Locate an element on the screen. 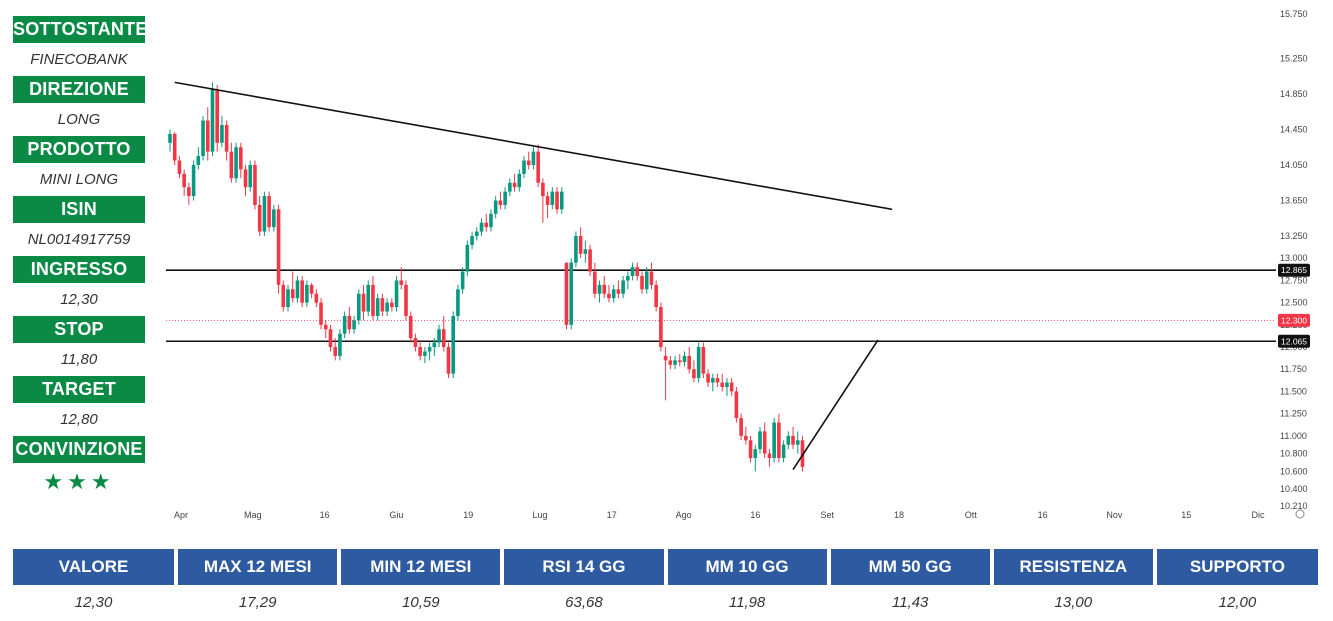 Image resolution: width=1333 pixels, height=621 pixels. panel-label-0: SOTTOSTANTE is located at coordinates (80, 29).